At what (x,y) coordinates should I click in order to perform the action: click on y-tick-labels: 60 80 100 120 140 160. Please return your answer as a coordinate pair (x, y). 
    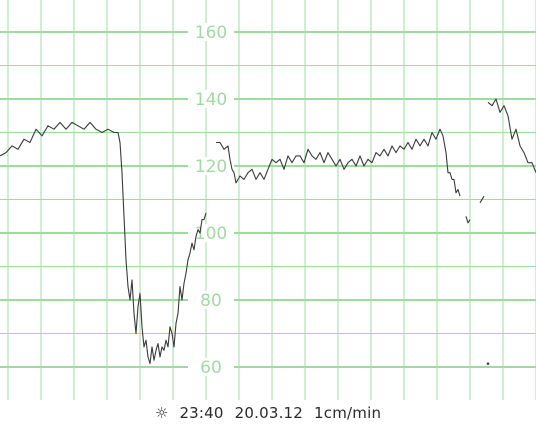
    Looking at the image, I should click on (211, 200).